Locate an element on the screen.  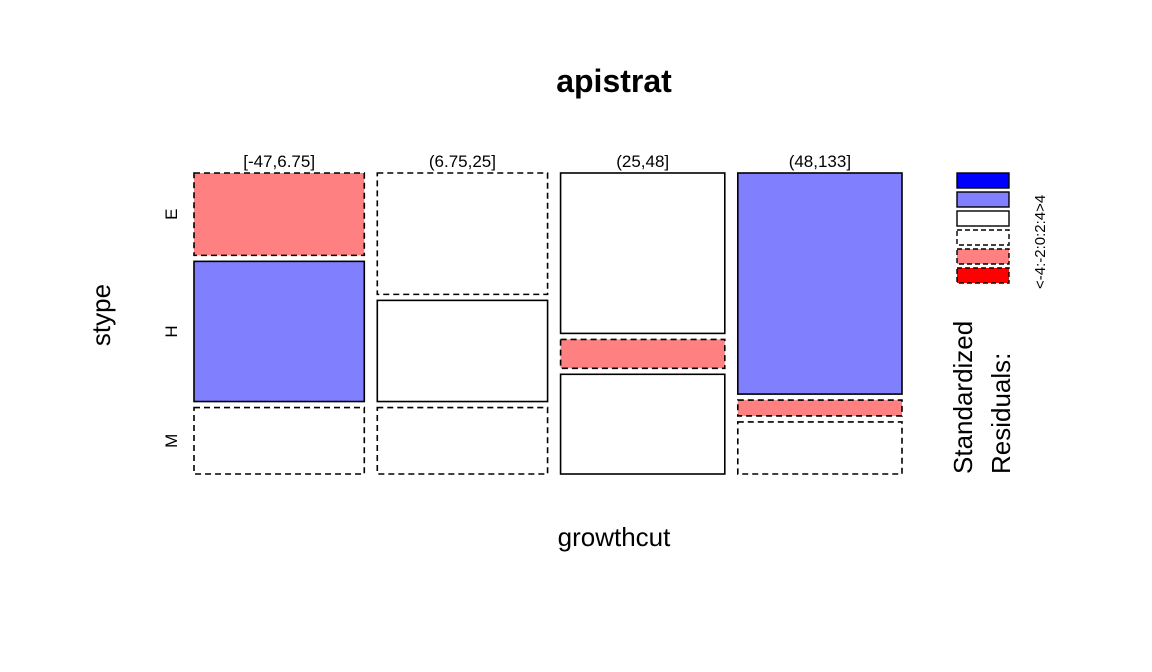
x-axis-label: growthcut is located at coordinates (614, 537).